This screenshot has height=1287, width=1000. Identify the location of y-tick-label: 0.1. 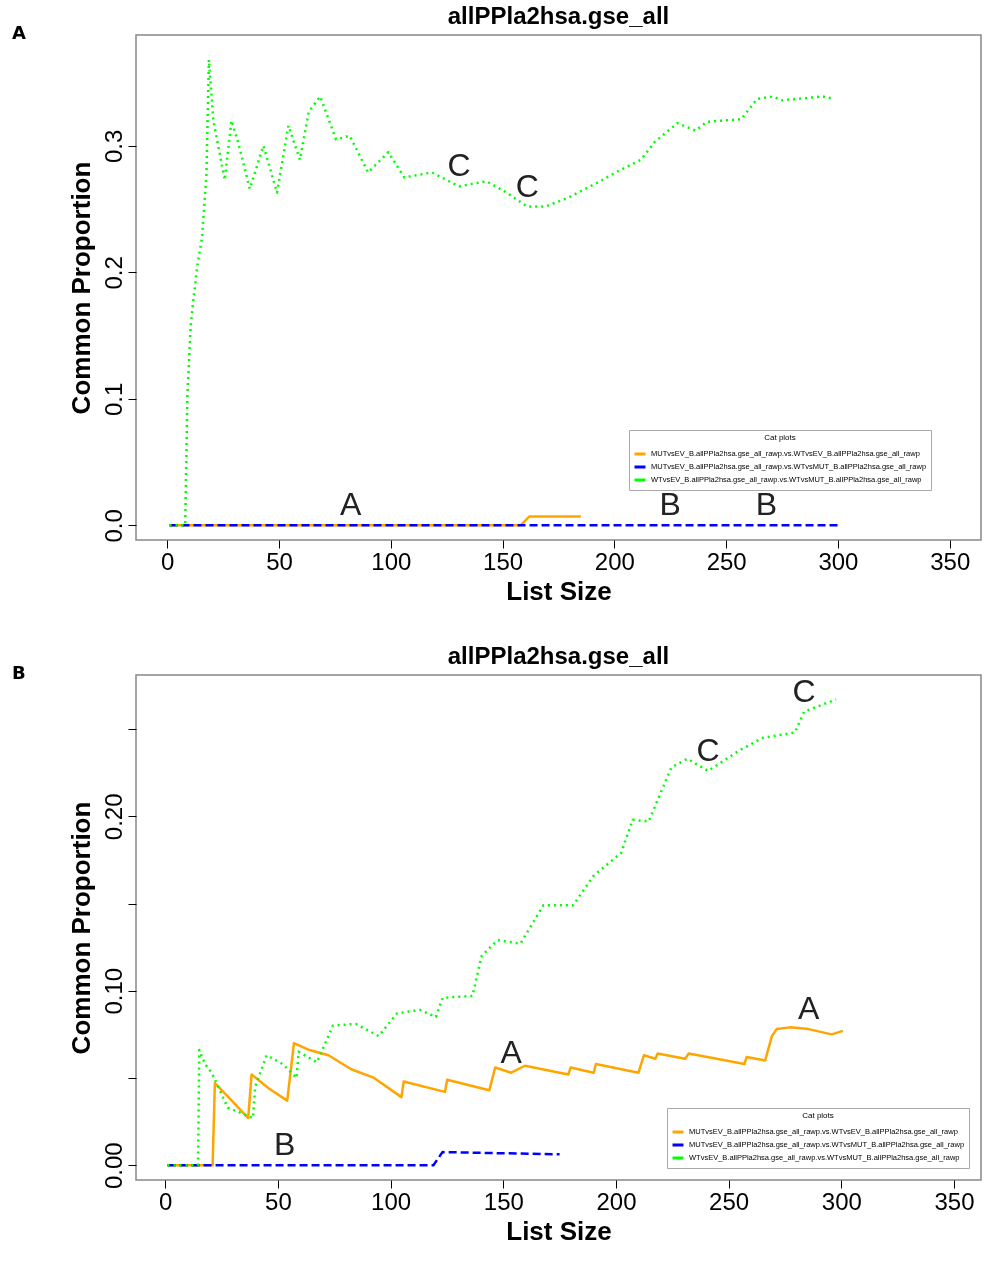
(113, 399).